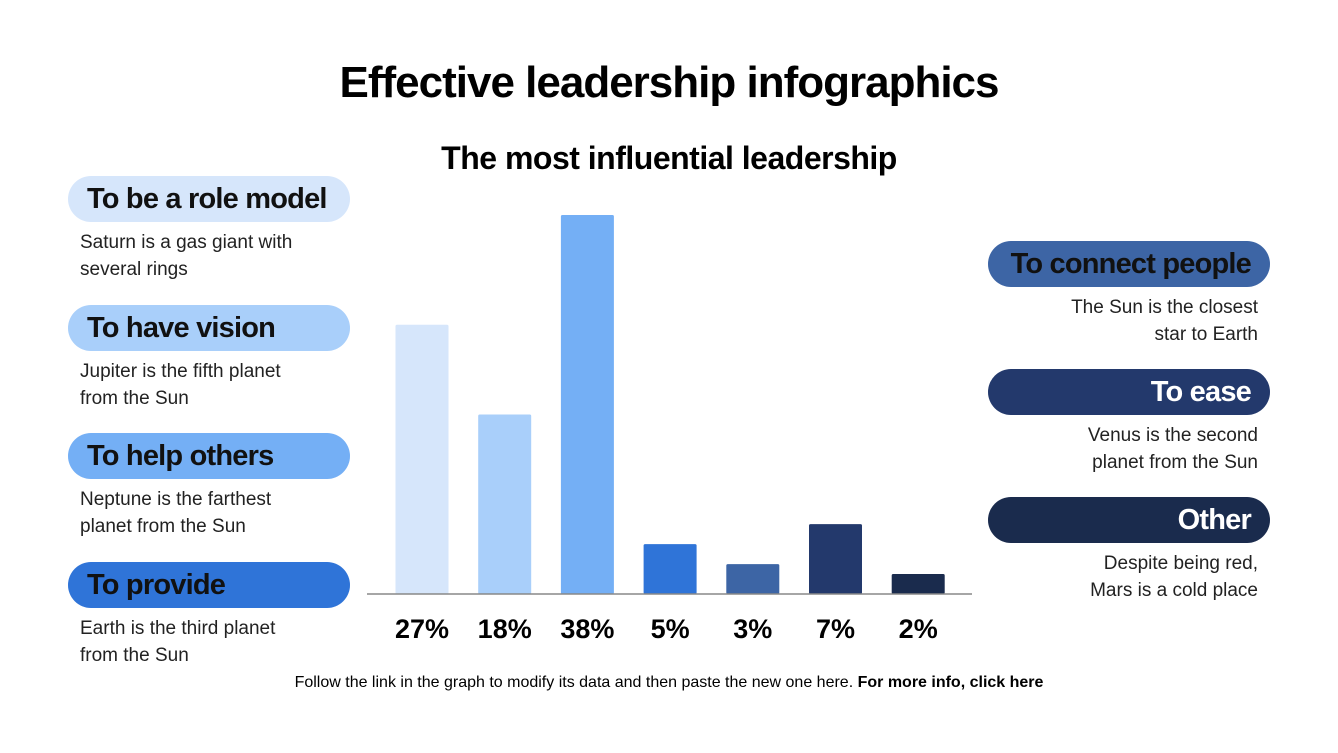 Image resolution: width=1338 pixels, height=753 pixels. I want to click on title: Effective leadership infographics, so click(669, 82).